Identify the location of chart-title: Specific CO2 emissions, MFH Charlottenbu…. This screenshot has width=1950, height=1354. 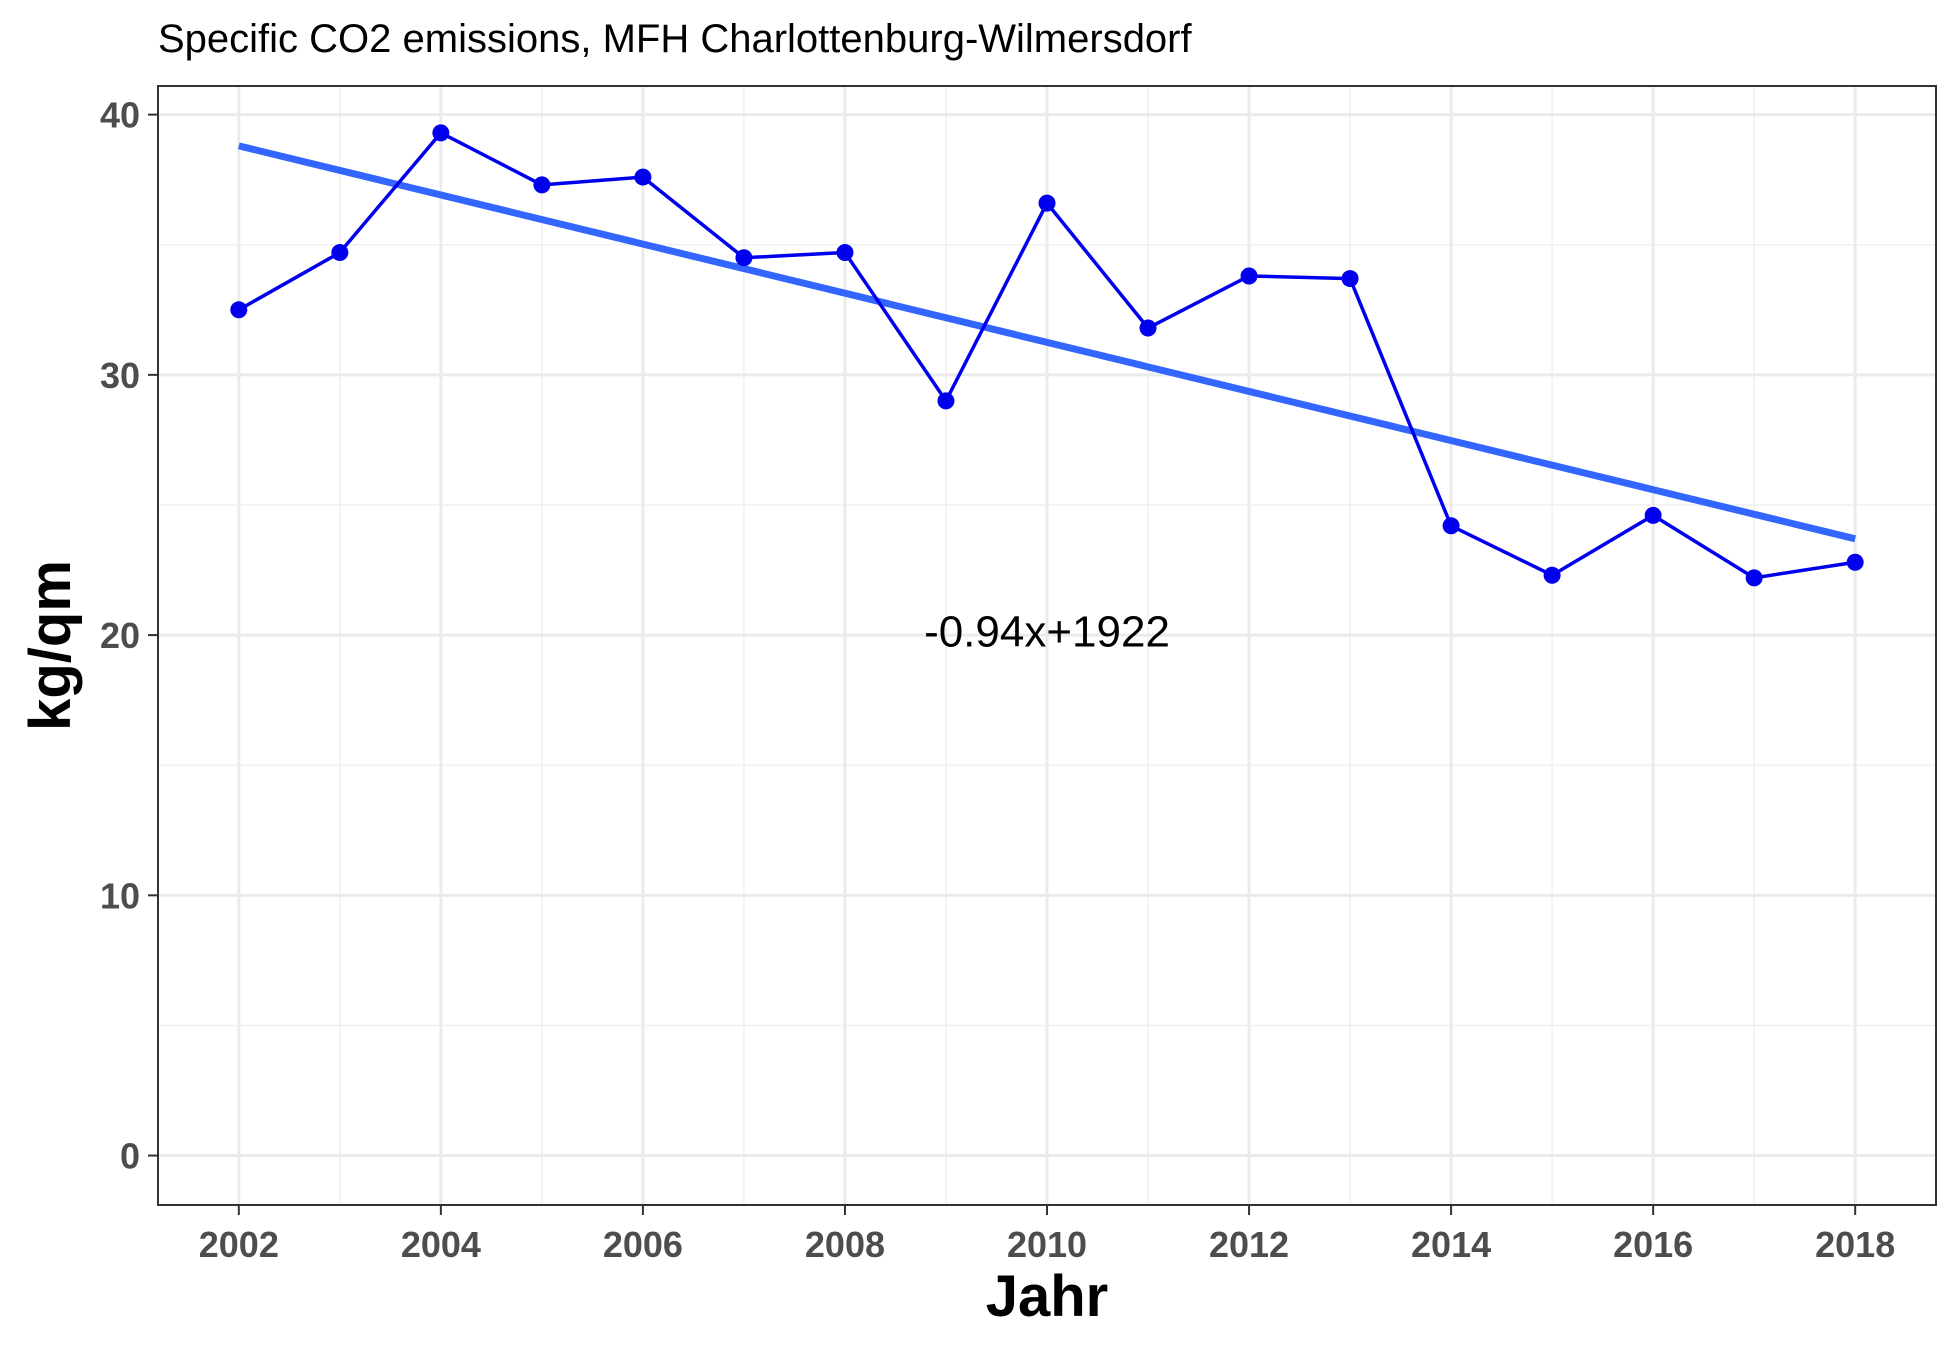
(675, 39).